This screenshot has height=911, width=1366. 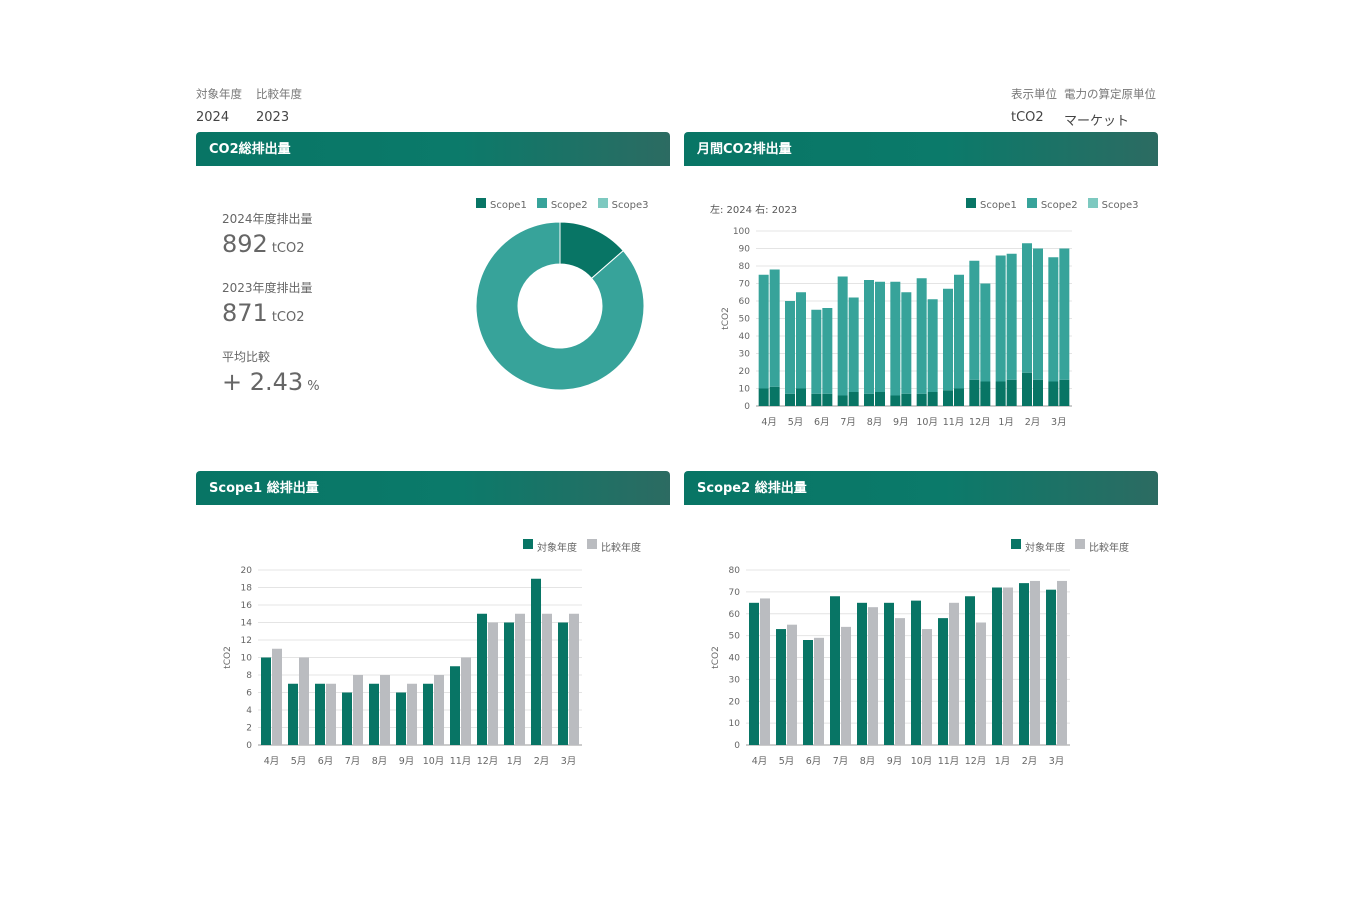 I want to click on legend-item-scope2: Scope2, so click(x=562, y=204).